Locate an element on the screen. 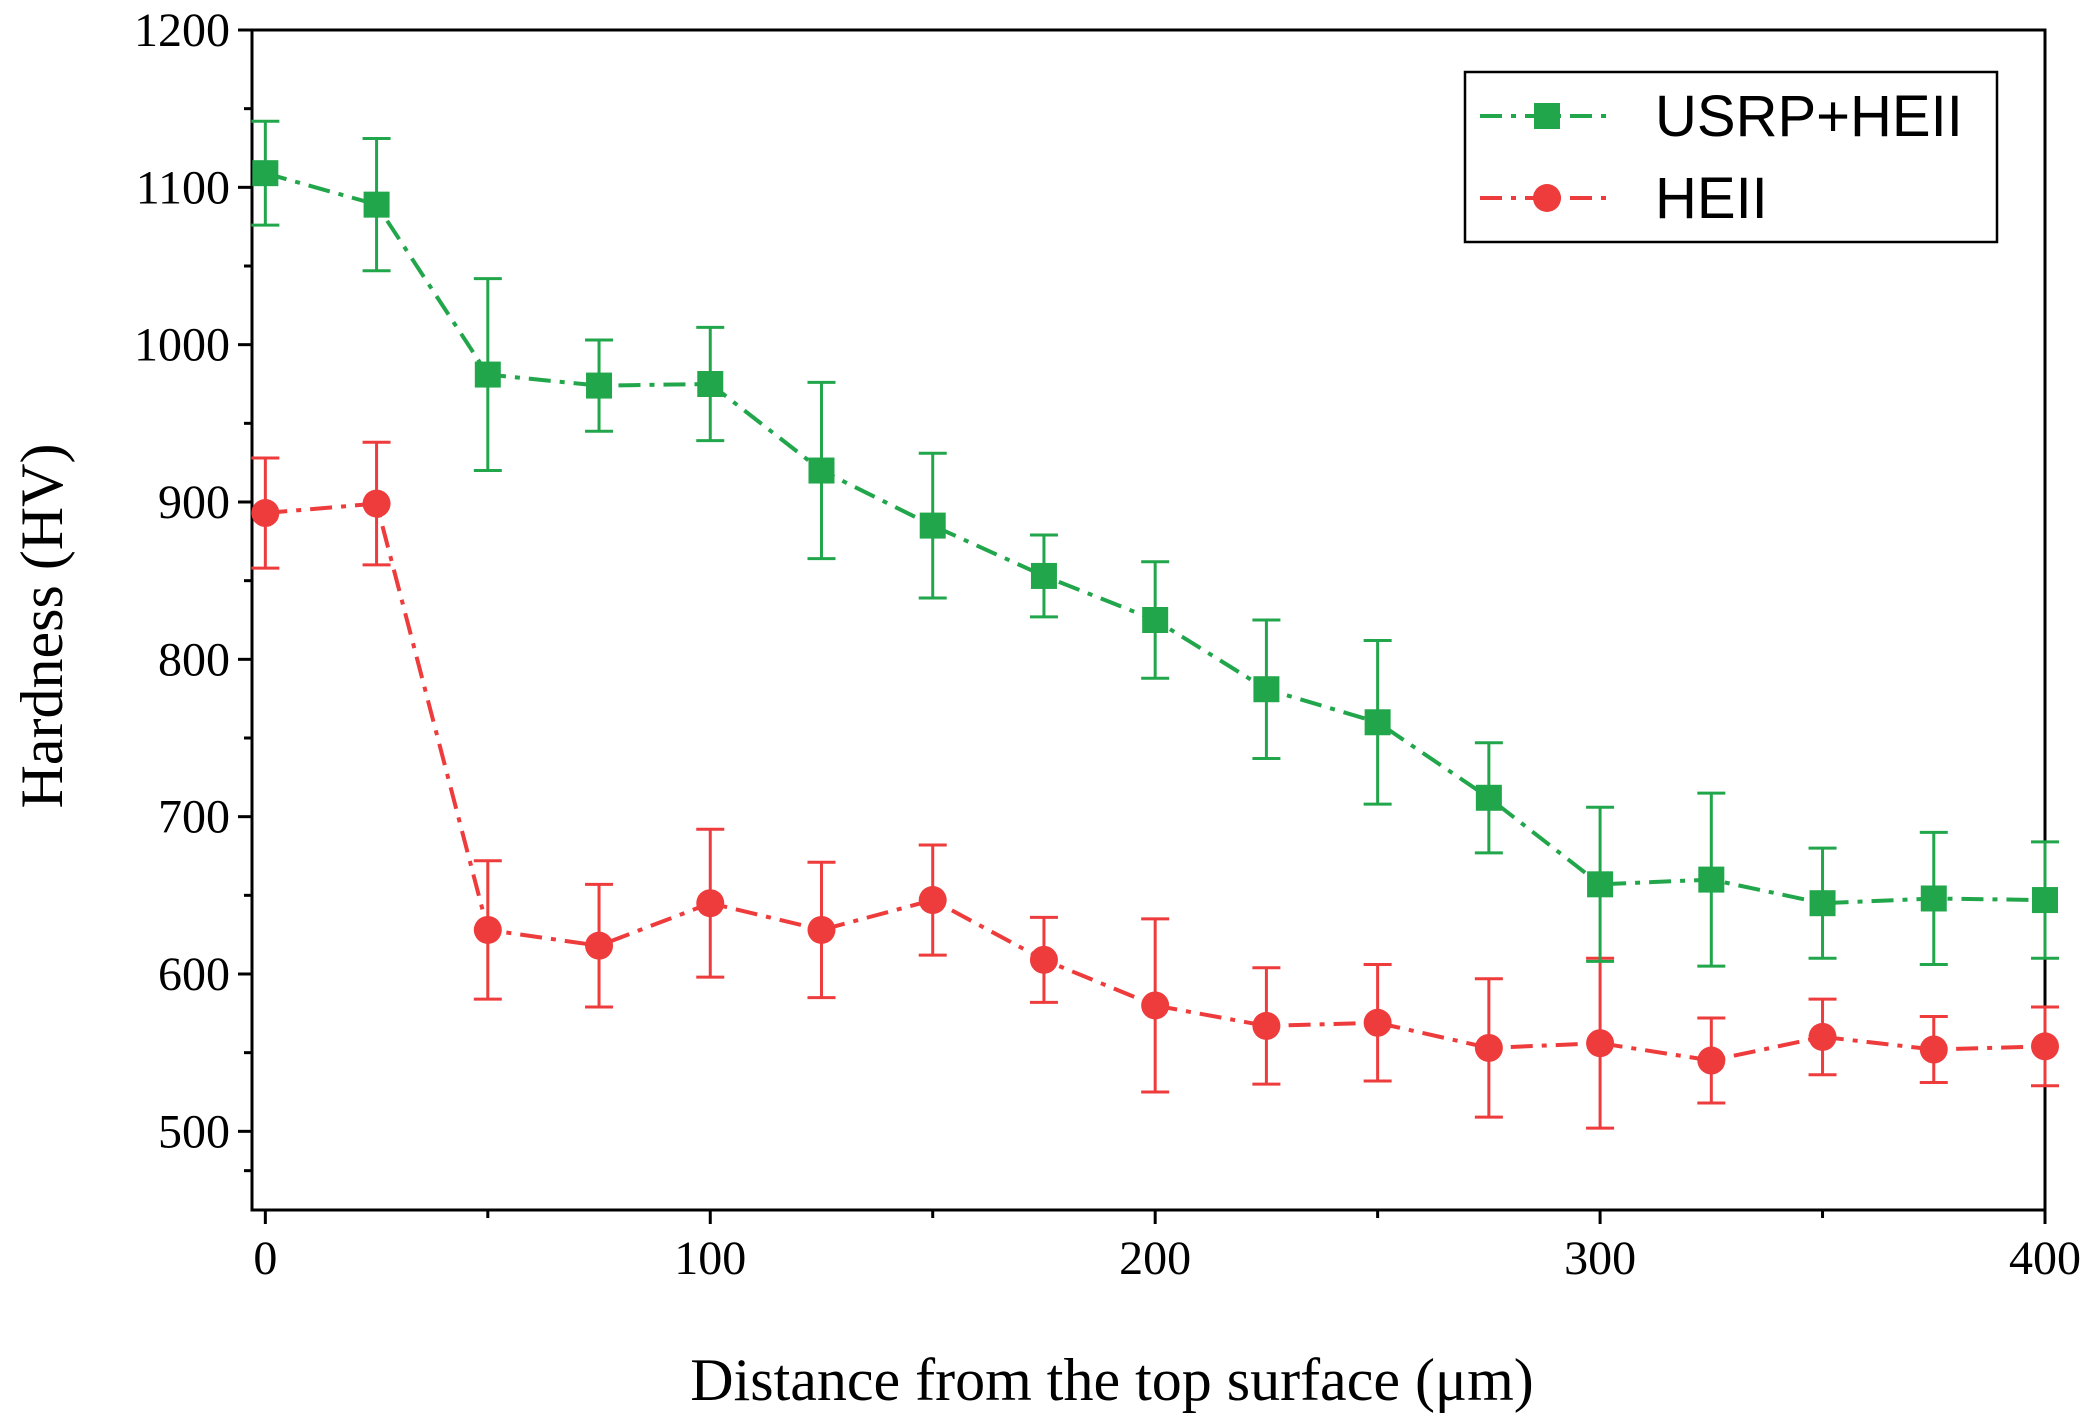 The height and width of the screenshot is (1423, 2083). y-tick-label: 700 is located at coordinates (194, 817).